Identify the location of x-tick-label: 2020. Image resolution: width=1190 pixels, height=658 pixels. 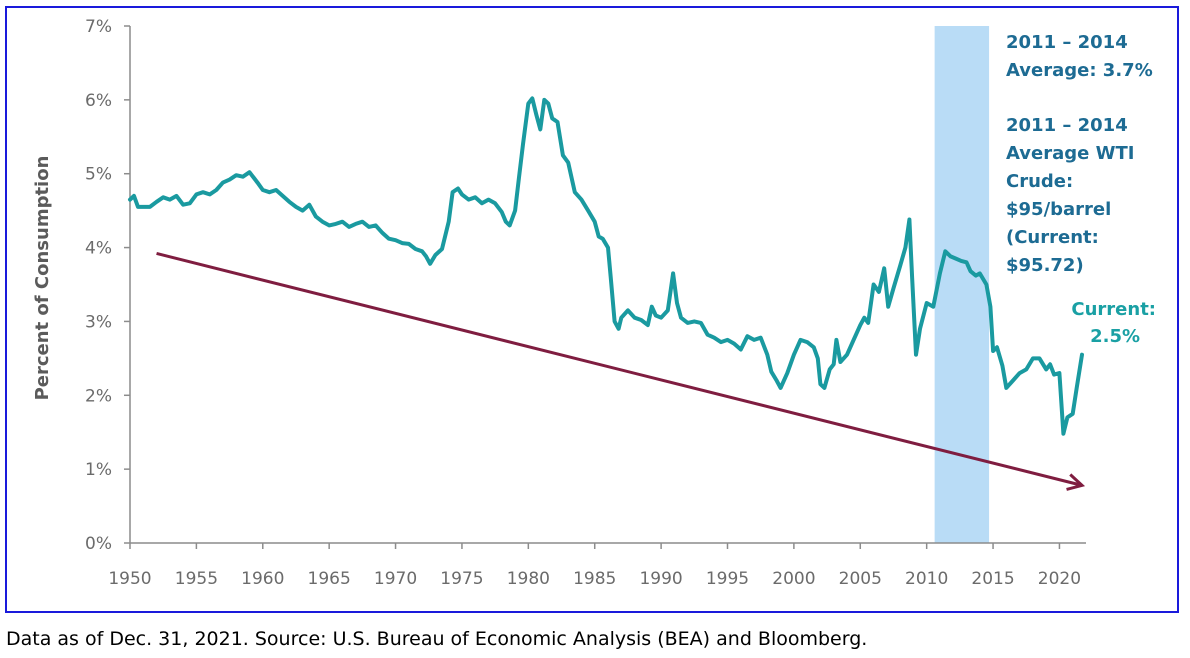
(1059, 579).